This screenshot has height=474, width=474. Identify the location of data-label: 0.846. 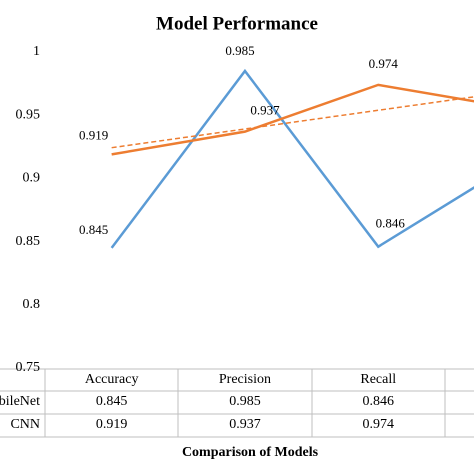
(391, 223).